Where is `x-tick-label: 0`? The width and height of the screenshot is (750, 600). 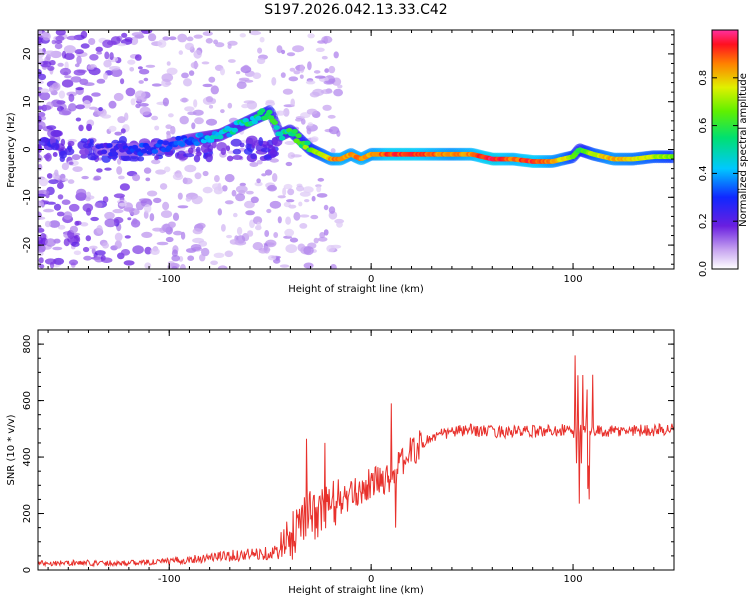
x-tick-label: 0 is located at coordinates (371, 279).